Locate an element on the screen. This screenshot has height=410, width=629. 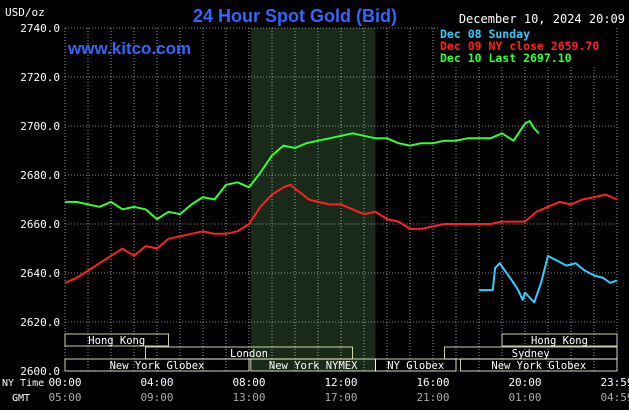
x-tick-label-ny: 12:00 is located at coordinates (340, 382).